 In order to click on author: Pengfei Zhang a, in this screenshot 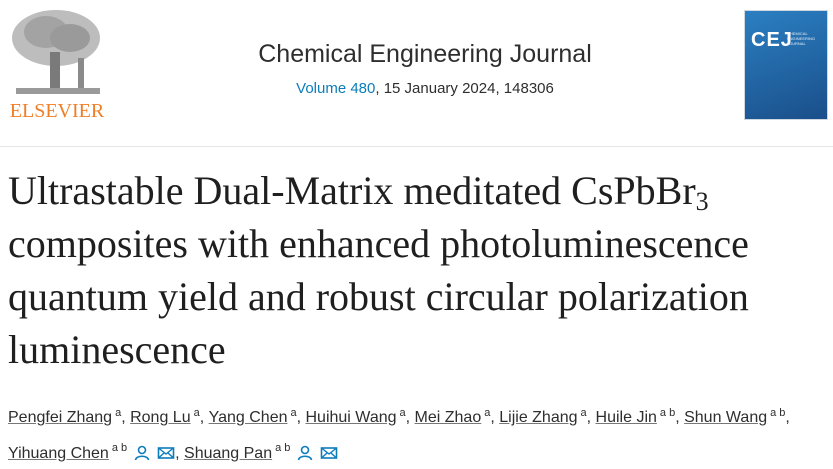, I will do `click(69, 417)`.